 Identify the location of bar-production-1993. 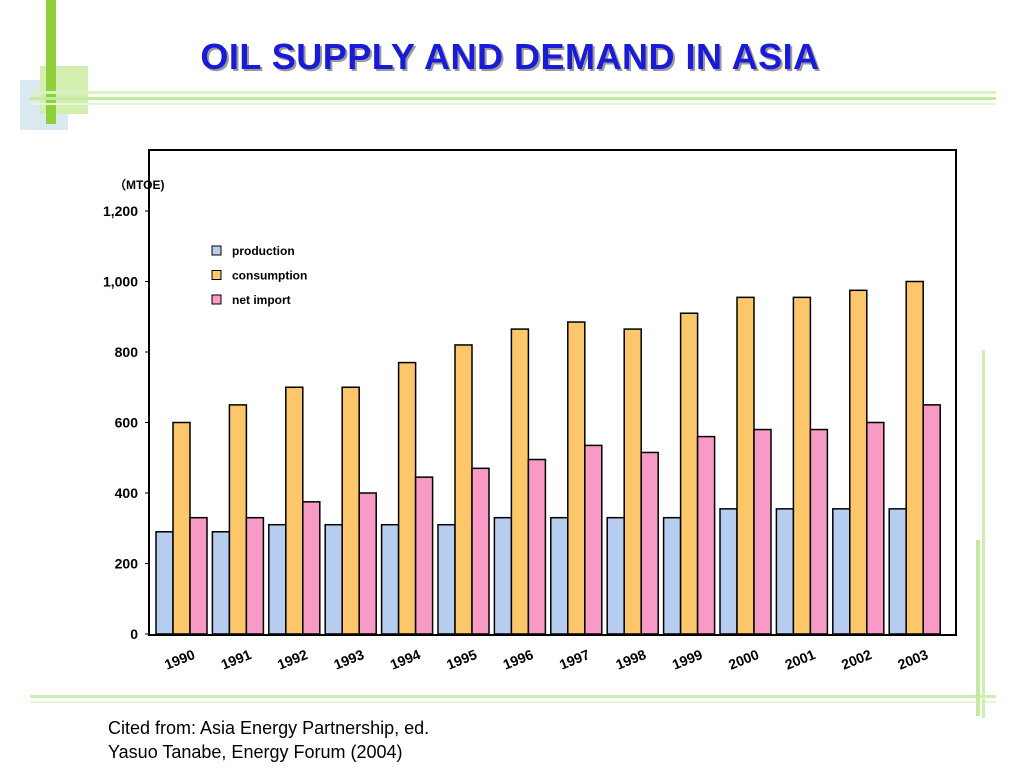
(333, 579).